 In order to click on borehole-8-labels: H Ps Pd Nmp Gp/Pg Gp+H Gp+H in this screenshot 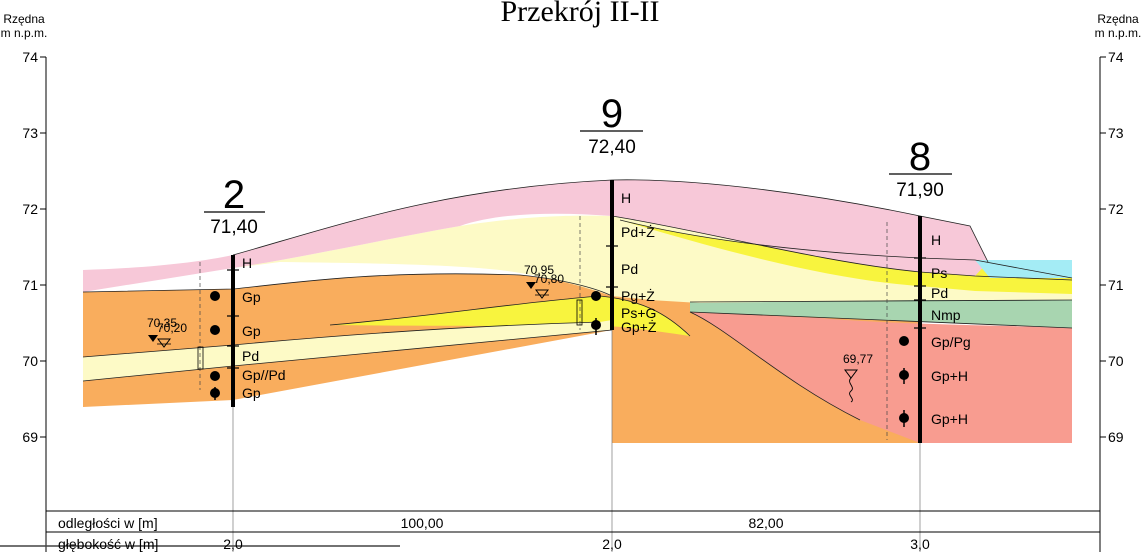, I will do `click(951, 329)`.